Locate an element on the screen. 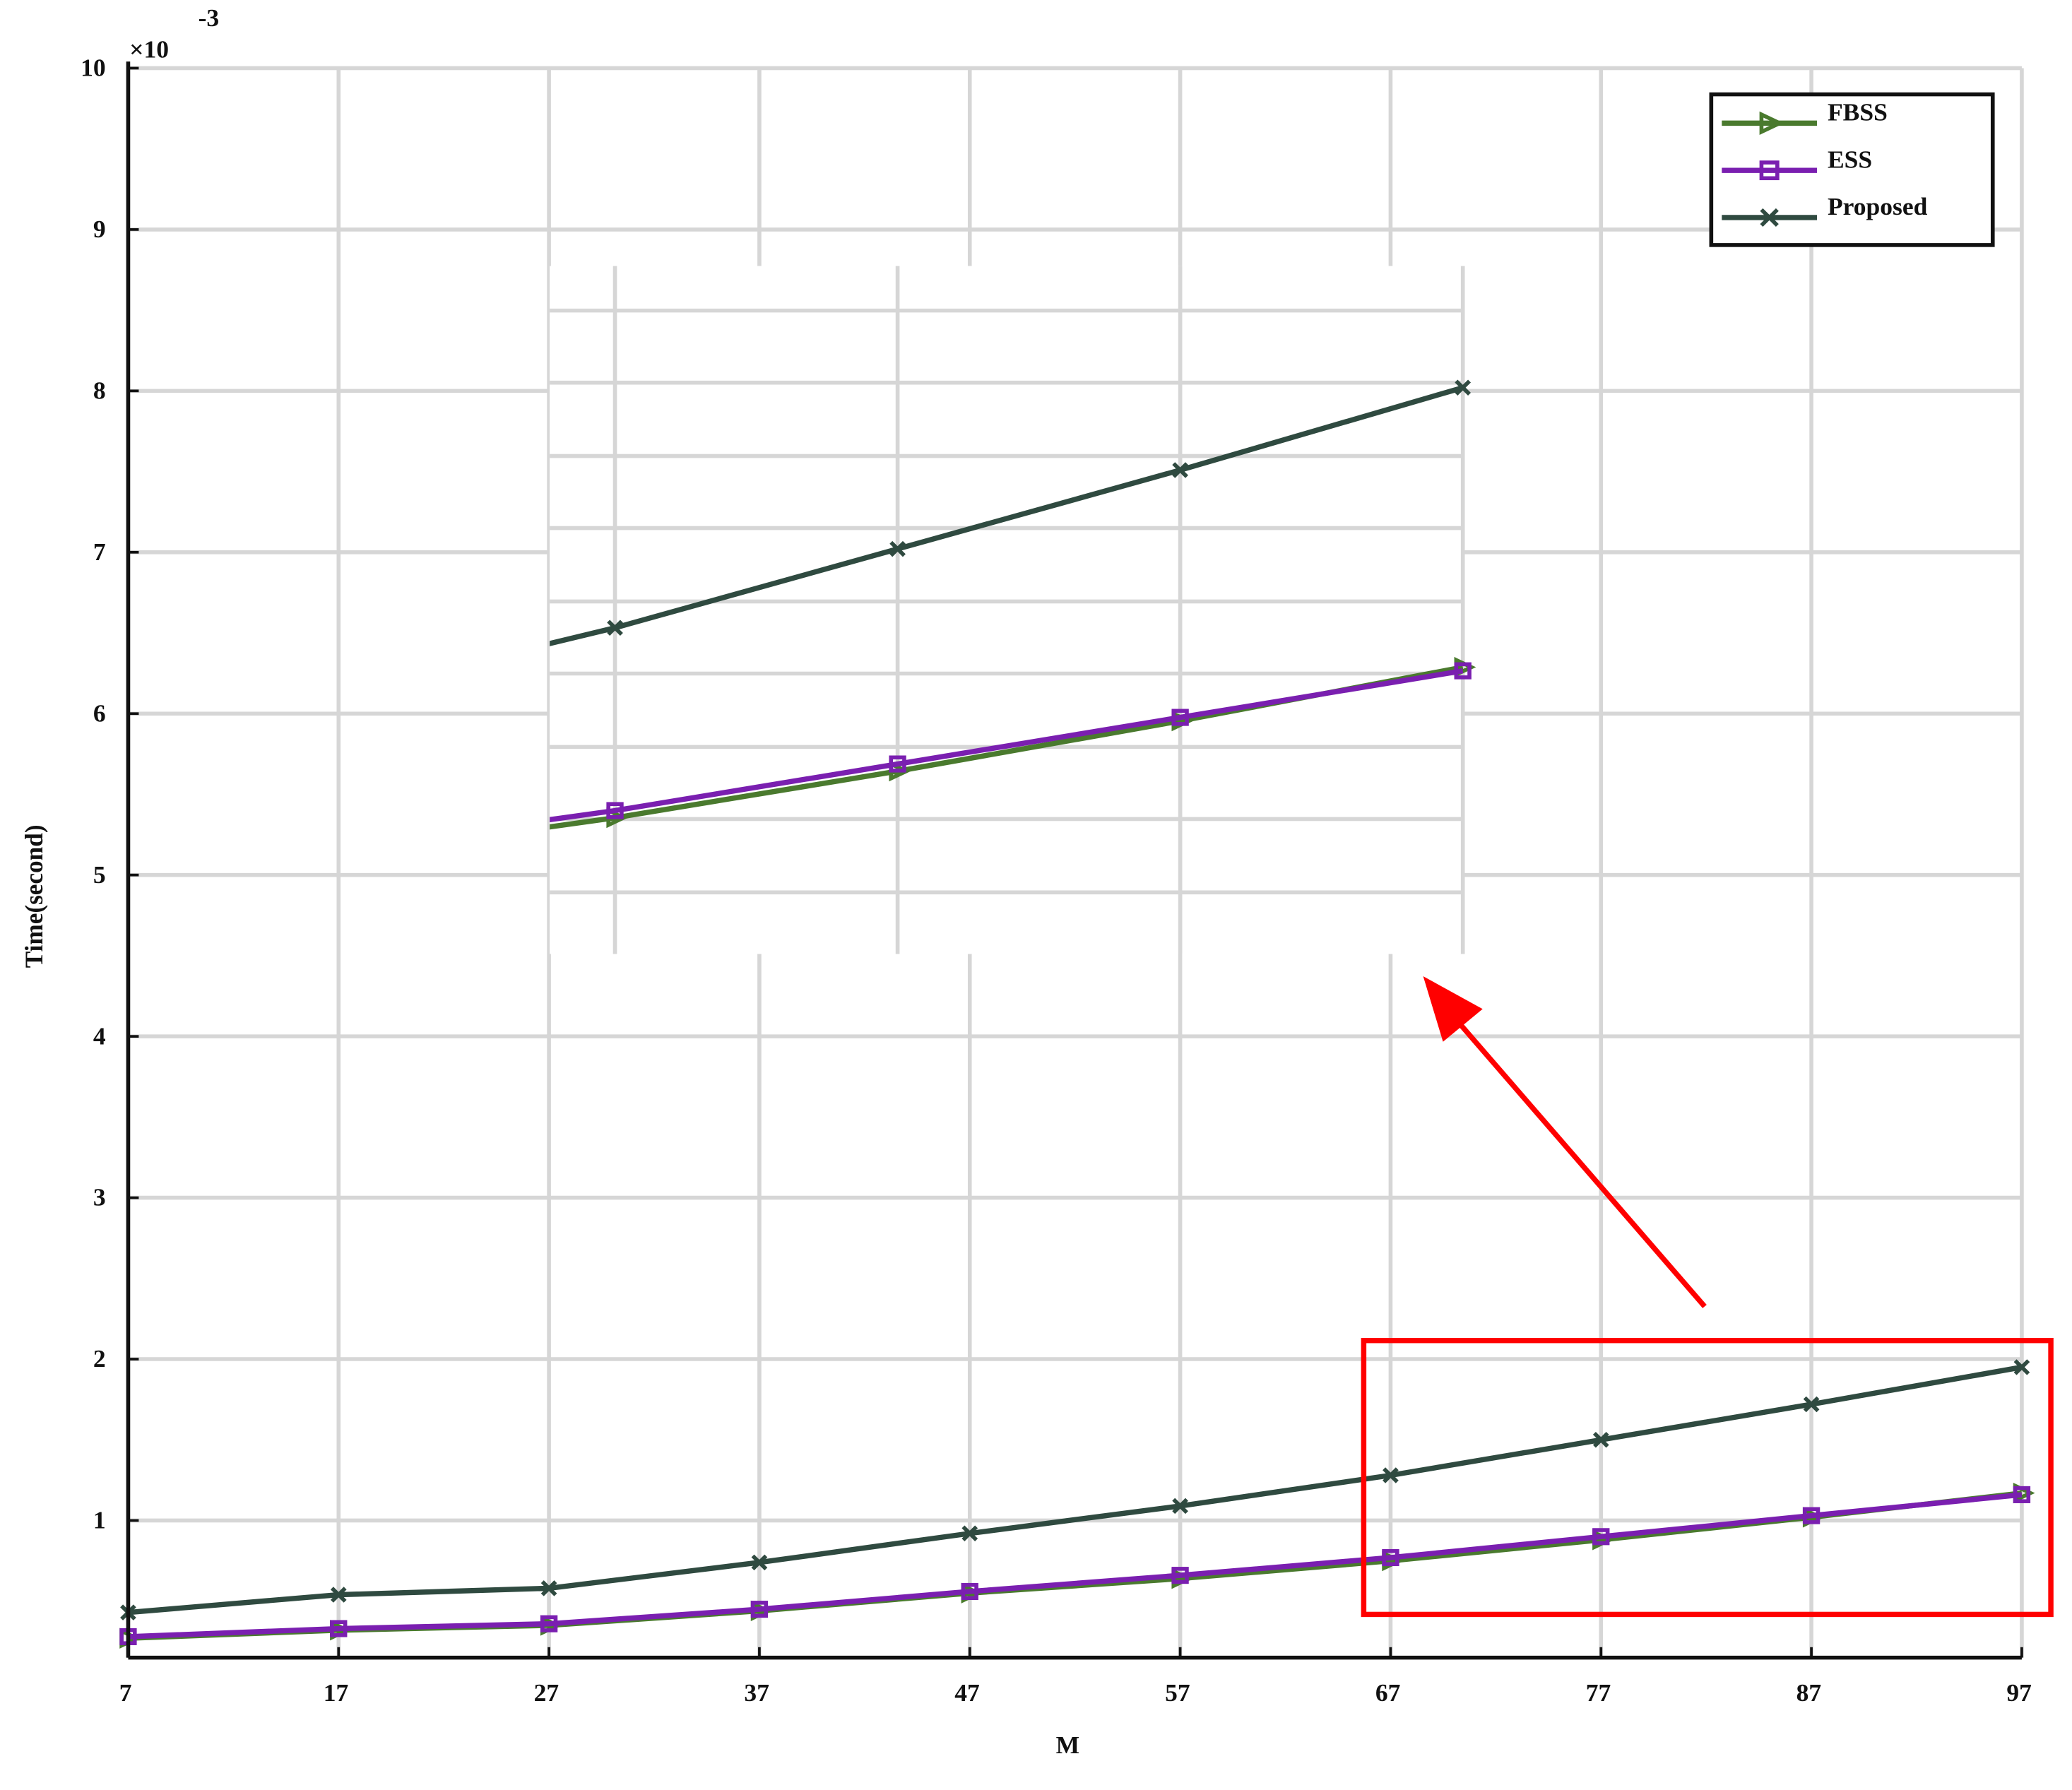 This screenshot has height=1790, width=2072. zoom-arrow-head is located at coordinates (1453, 1009).